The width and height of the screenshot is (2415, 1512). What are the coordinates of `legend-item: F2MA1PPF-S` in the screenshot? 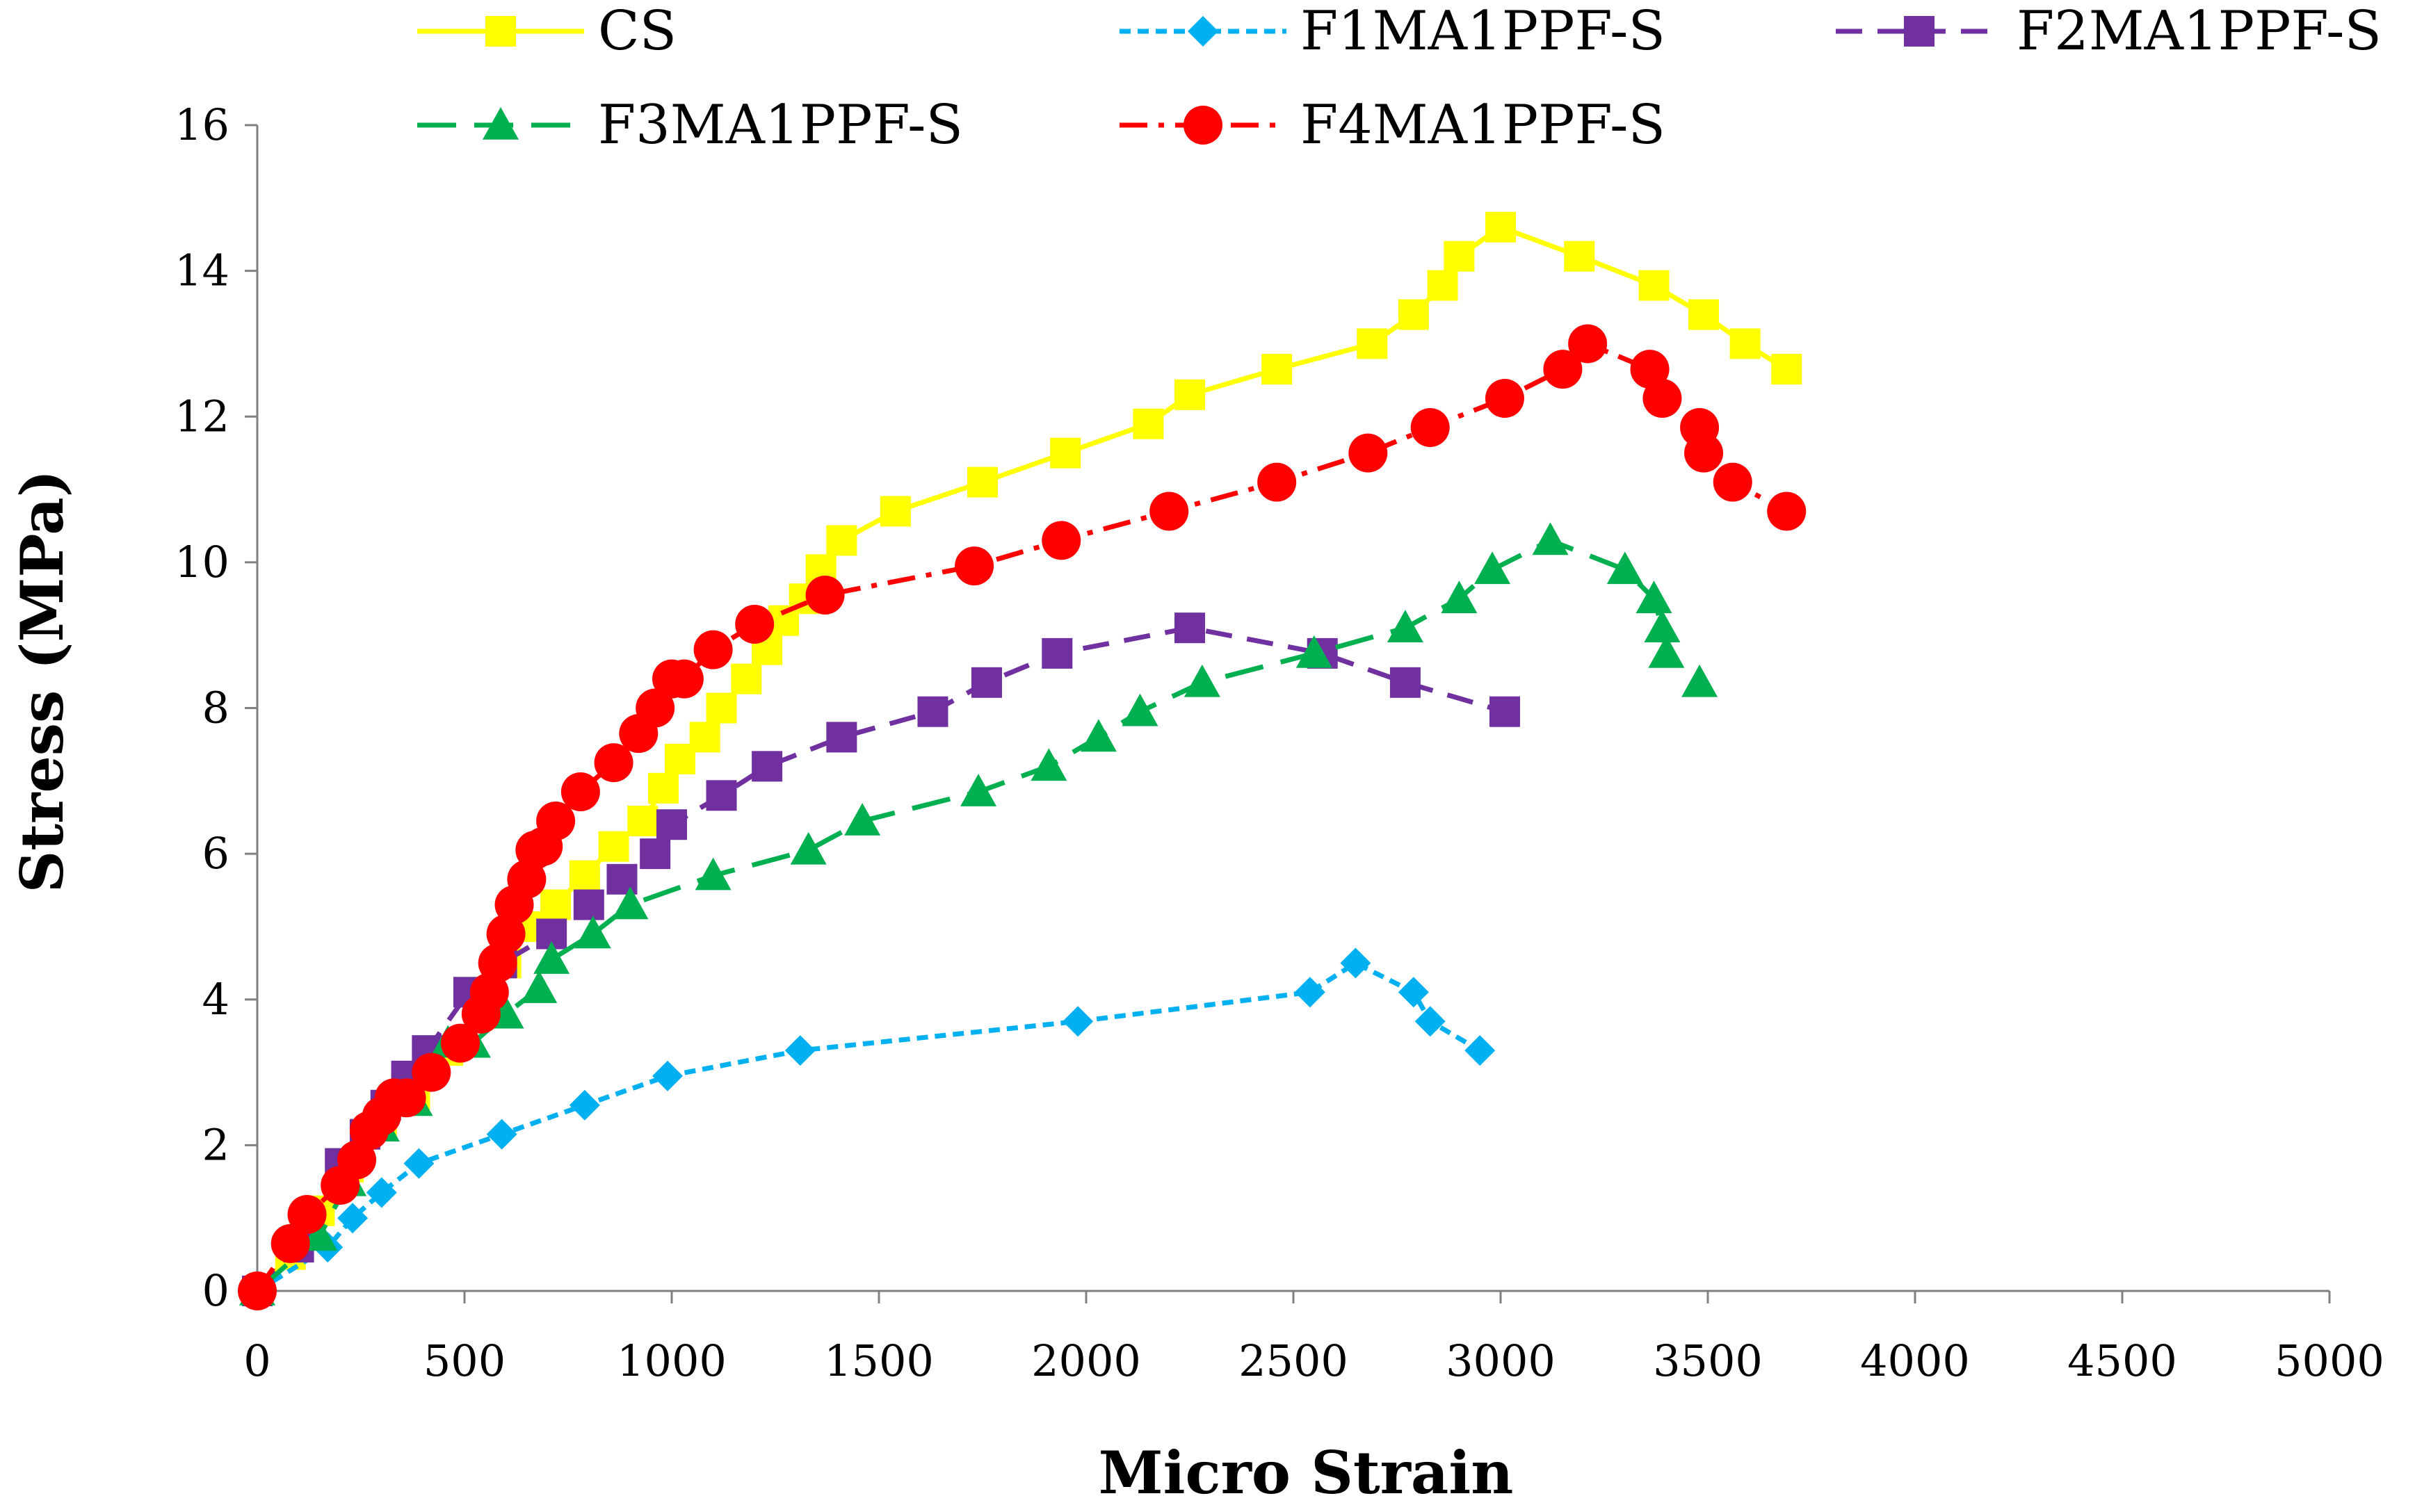 It's located at (2109, 31).